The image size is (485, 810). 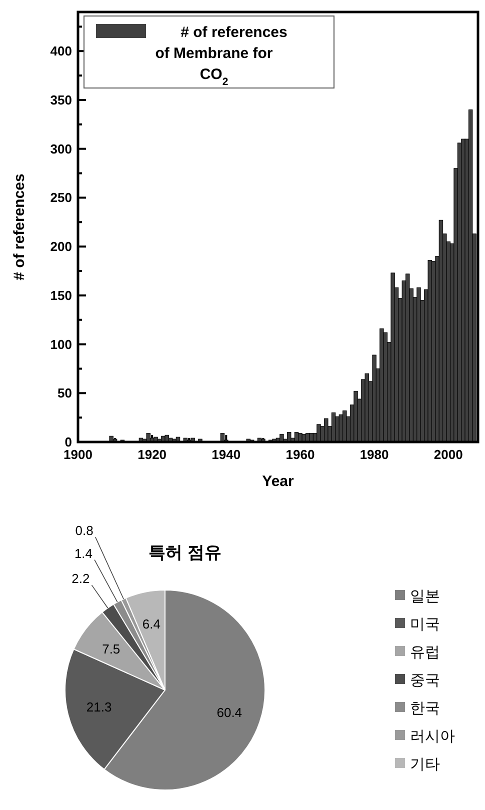 I want to click on y-tick-label: 50, so click(x=65, y=393).